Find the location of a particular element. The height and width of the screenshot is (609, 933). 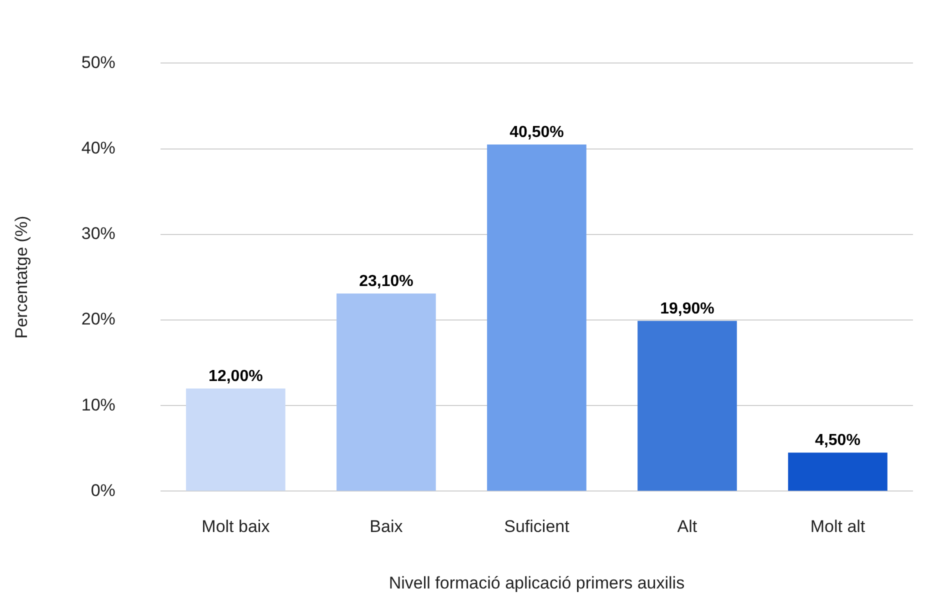

data-label: 12,00% is located at coordinates (235, 376).